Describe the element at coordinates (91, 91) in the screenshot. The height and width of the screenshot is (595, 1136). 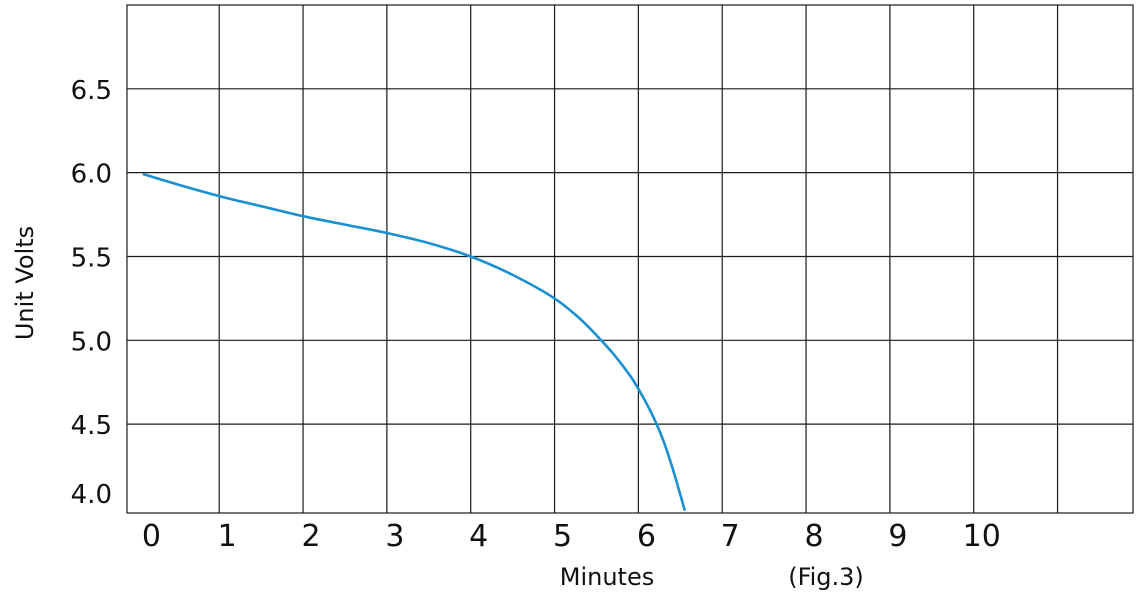
I see `y-tick-label: 6.5` at that location.